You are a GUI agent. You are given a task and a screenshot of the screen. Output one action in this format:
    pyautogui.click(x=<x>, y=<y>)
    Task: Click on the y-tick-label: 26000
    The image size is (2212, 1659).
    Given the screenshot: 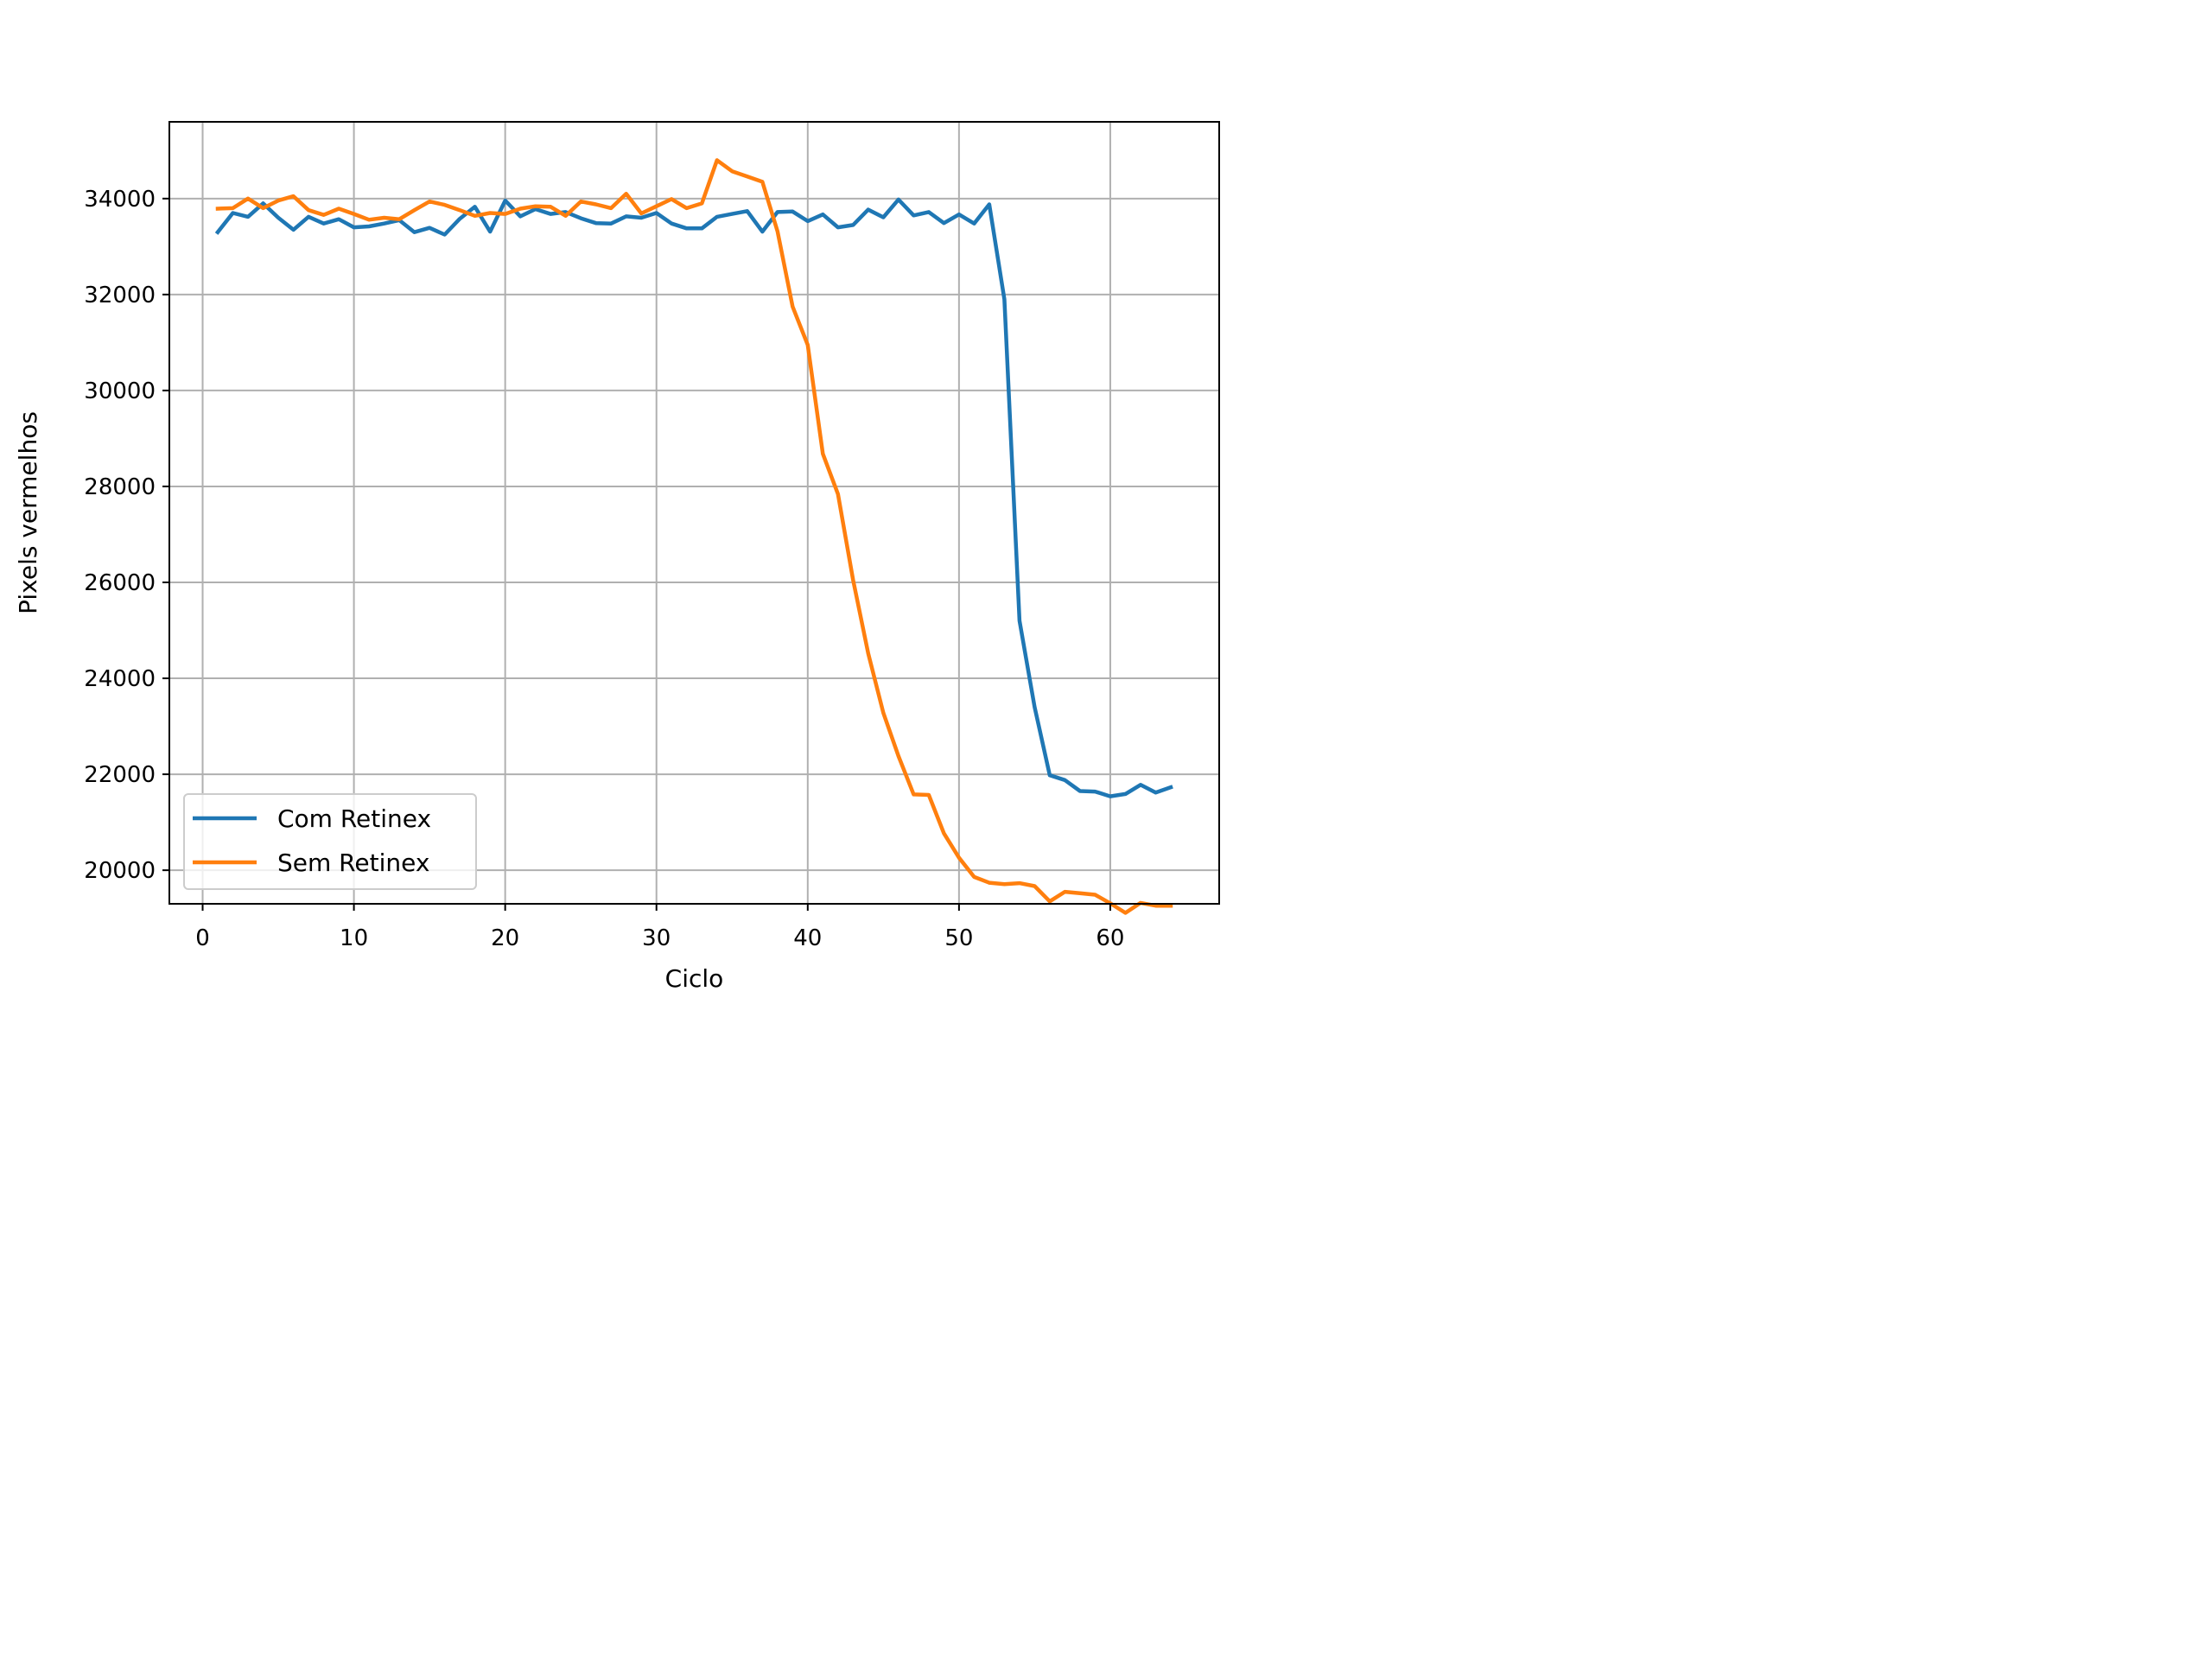 What is the action you would take?
    pyautogui.click(x=120, y=583)
    